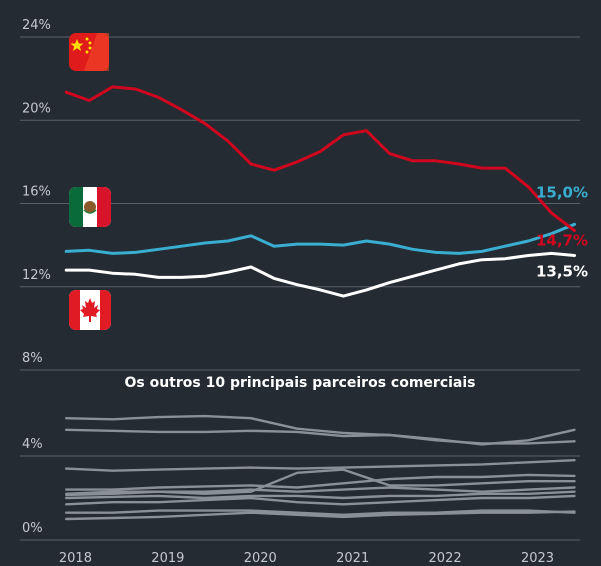 The height and width of the screenshot is (566, 601). I want to click on y-tick-label: 8%, so click(32, 358).